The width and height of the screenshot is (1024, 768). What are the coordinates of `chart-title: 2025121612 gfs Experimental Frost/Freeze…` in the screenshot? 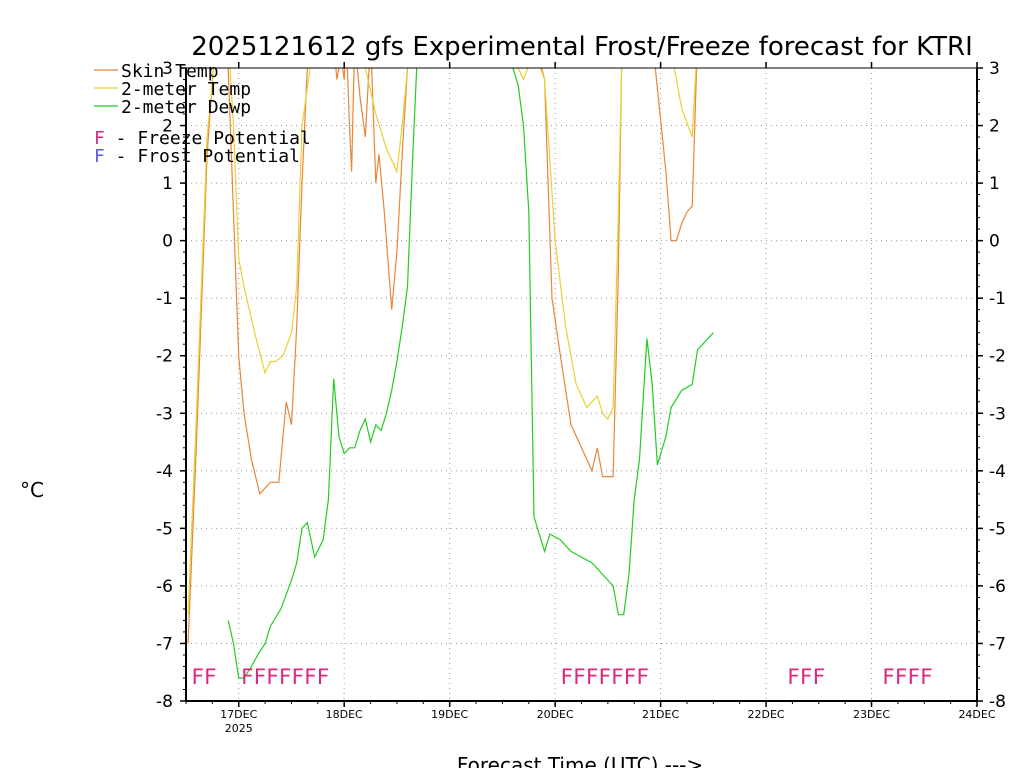 It's located at (582, 47).